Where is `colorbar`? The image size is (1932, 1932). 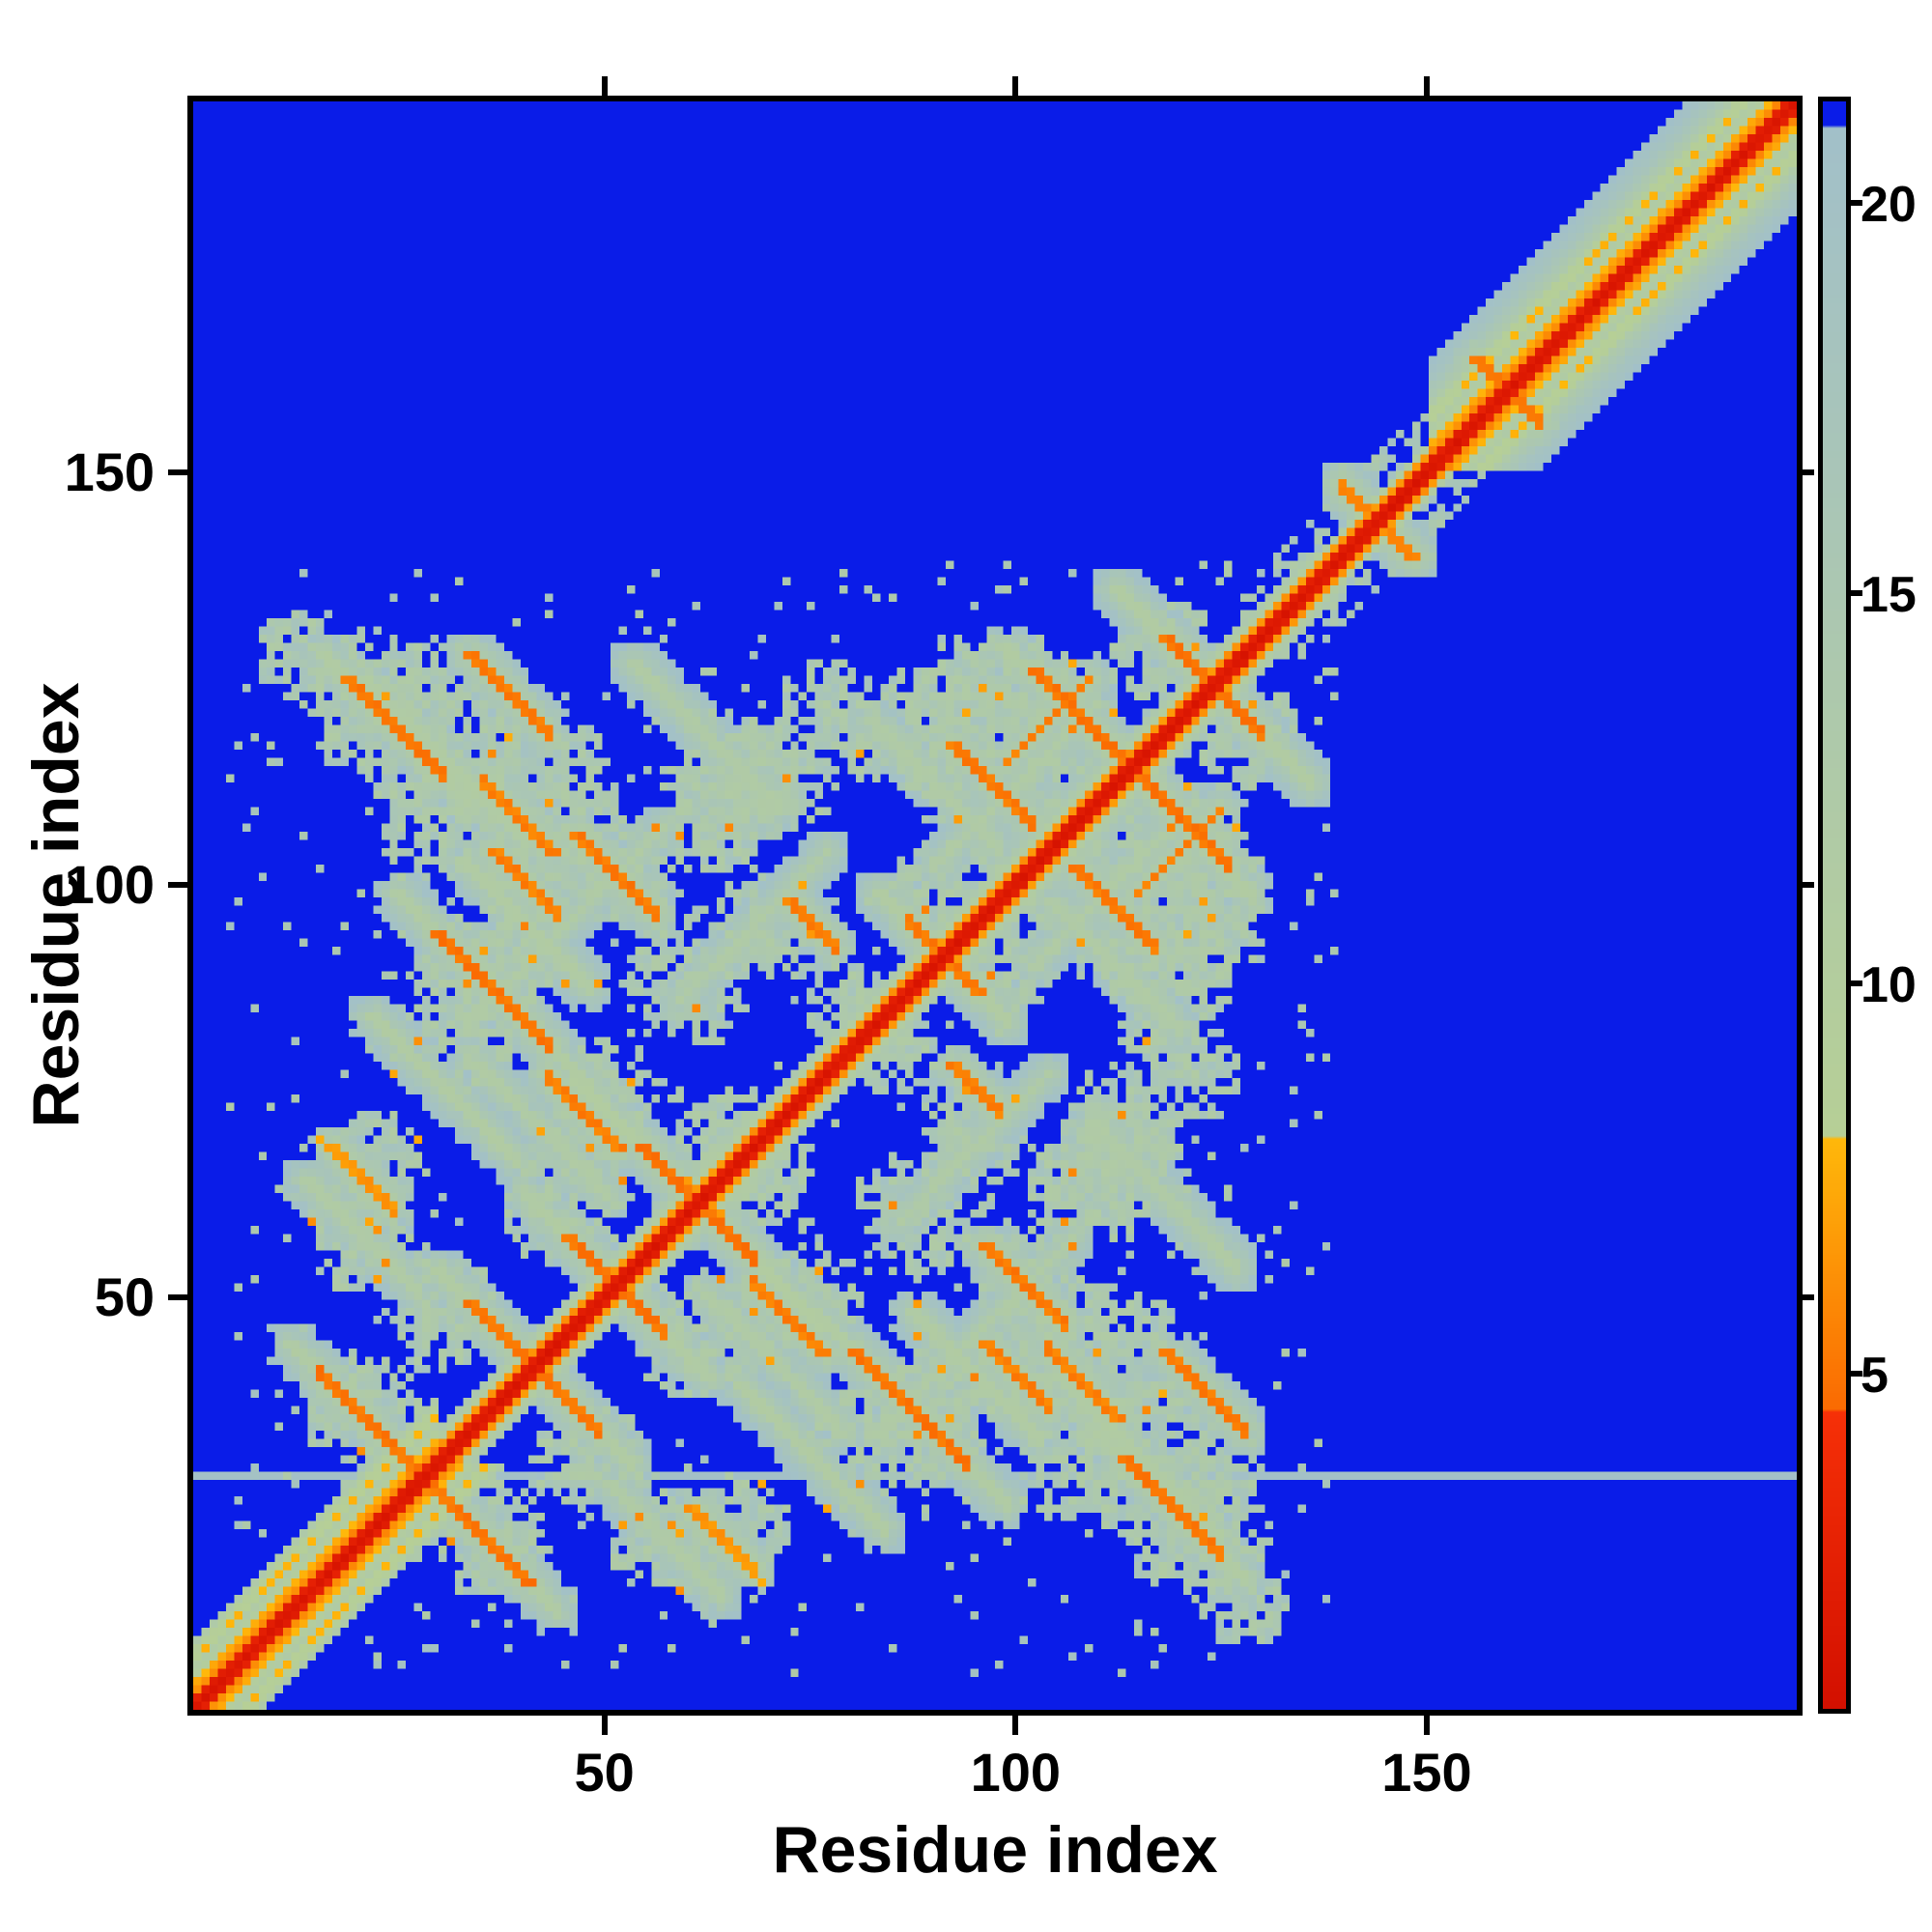 colorbar is located at coordinates (1834, 905).